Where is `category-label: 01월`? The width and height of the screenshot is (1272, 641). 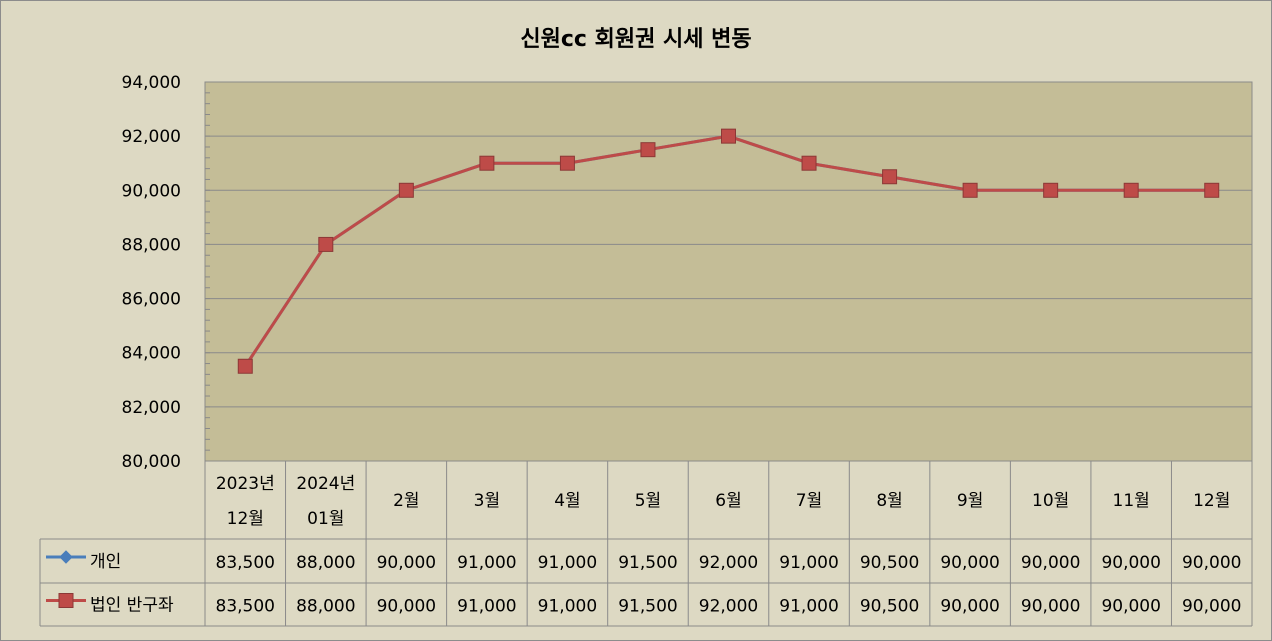 category-label: 01월 is located at coordinates (325, 519).